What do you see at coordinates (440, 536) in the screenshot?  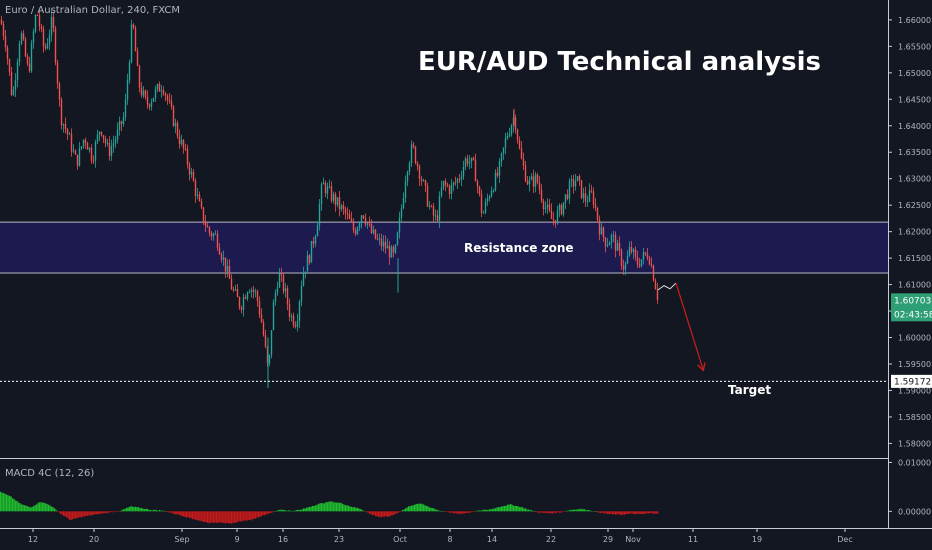 I see `time-axis: 12 20 Sep 9 16 23 Oct 8 14 22 29 Nov 11 19 Dec` at bounding box center [440, 536].